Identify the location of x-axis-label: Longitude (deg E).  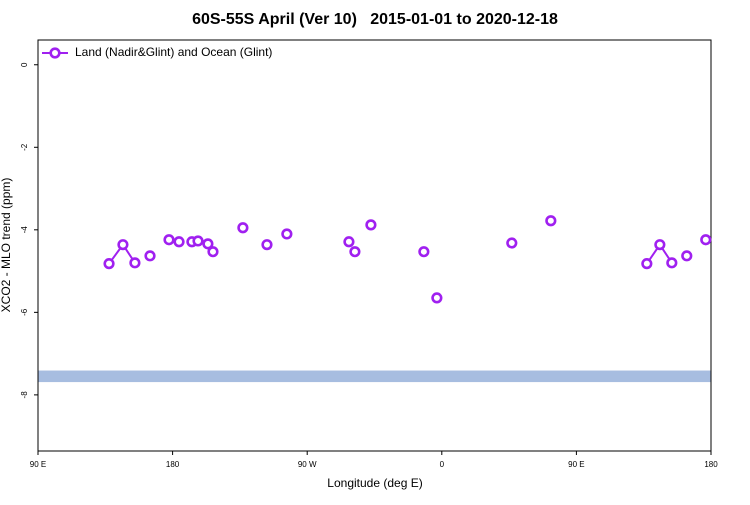
(374, 483).